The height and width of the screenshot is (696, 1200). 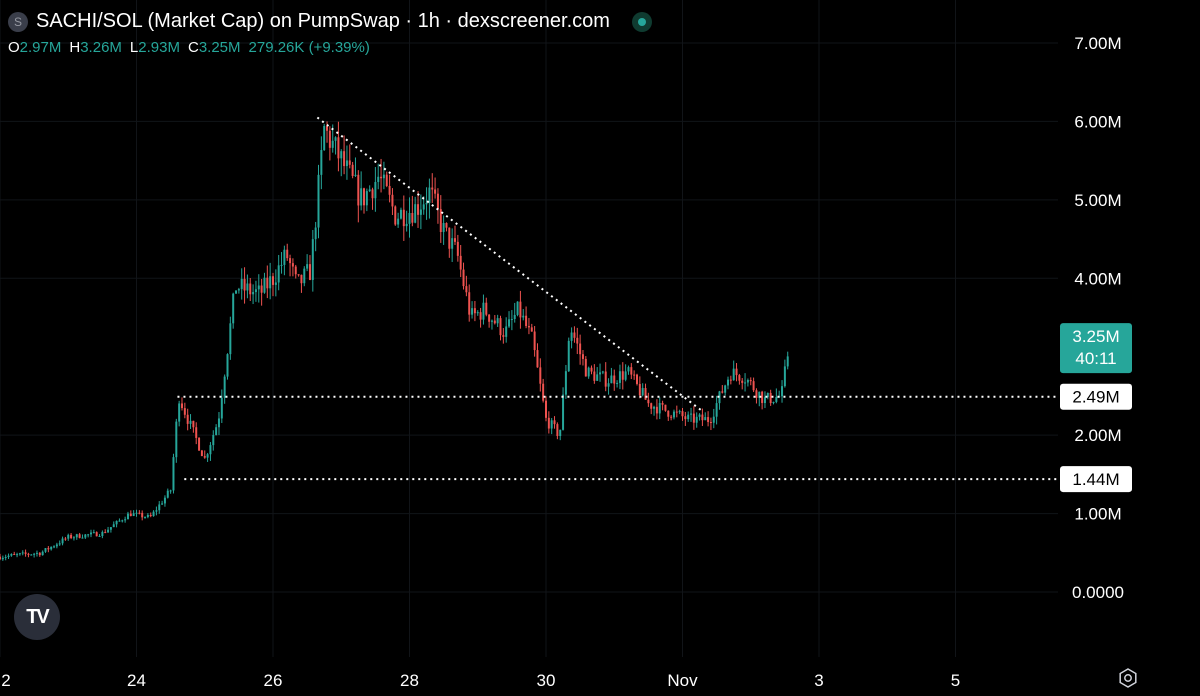 I want to click on y-tick-label: 2.00M, so click(x=1097, y=435).